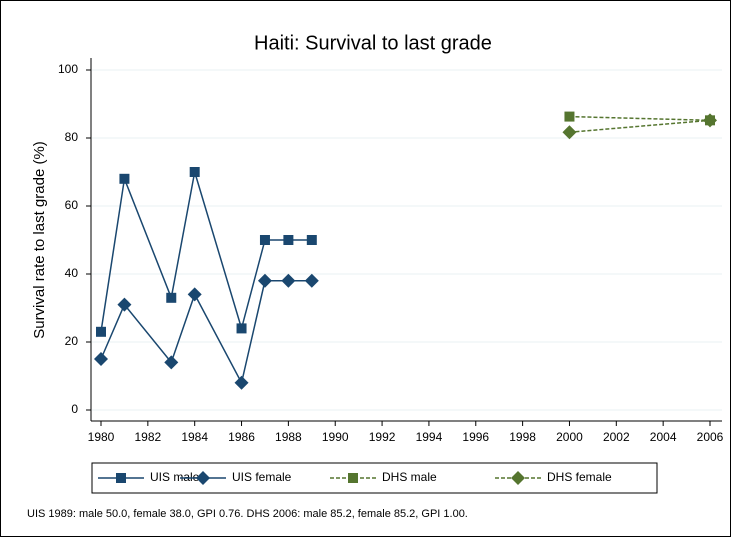 This screenshot has height=537, width=731. I want to click on y-tick-label: 20, so click(72, 341).